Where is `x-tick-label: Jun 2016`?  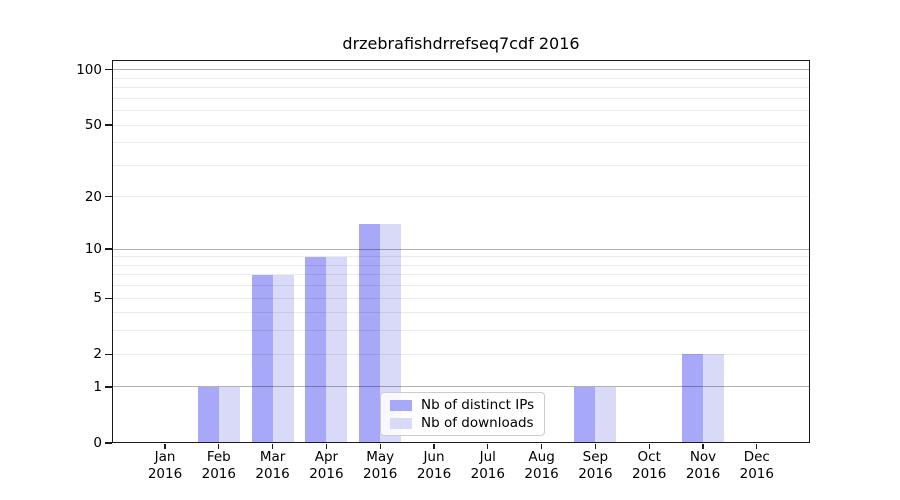
x-tick-label: Jun 2016 is located at coordinates (434, 466).